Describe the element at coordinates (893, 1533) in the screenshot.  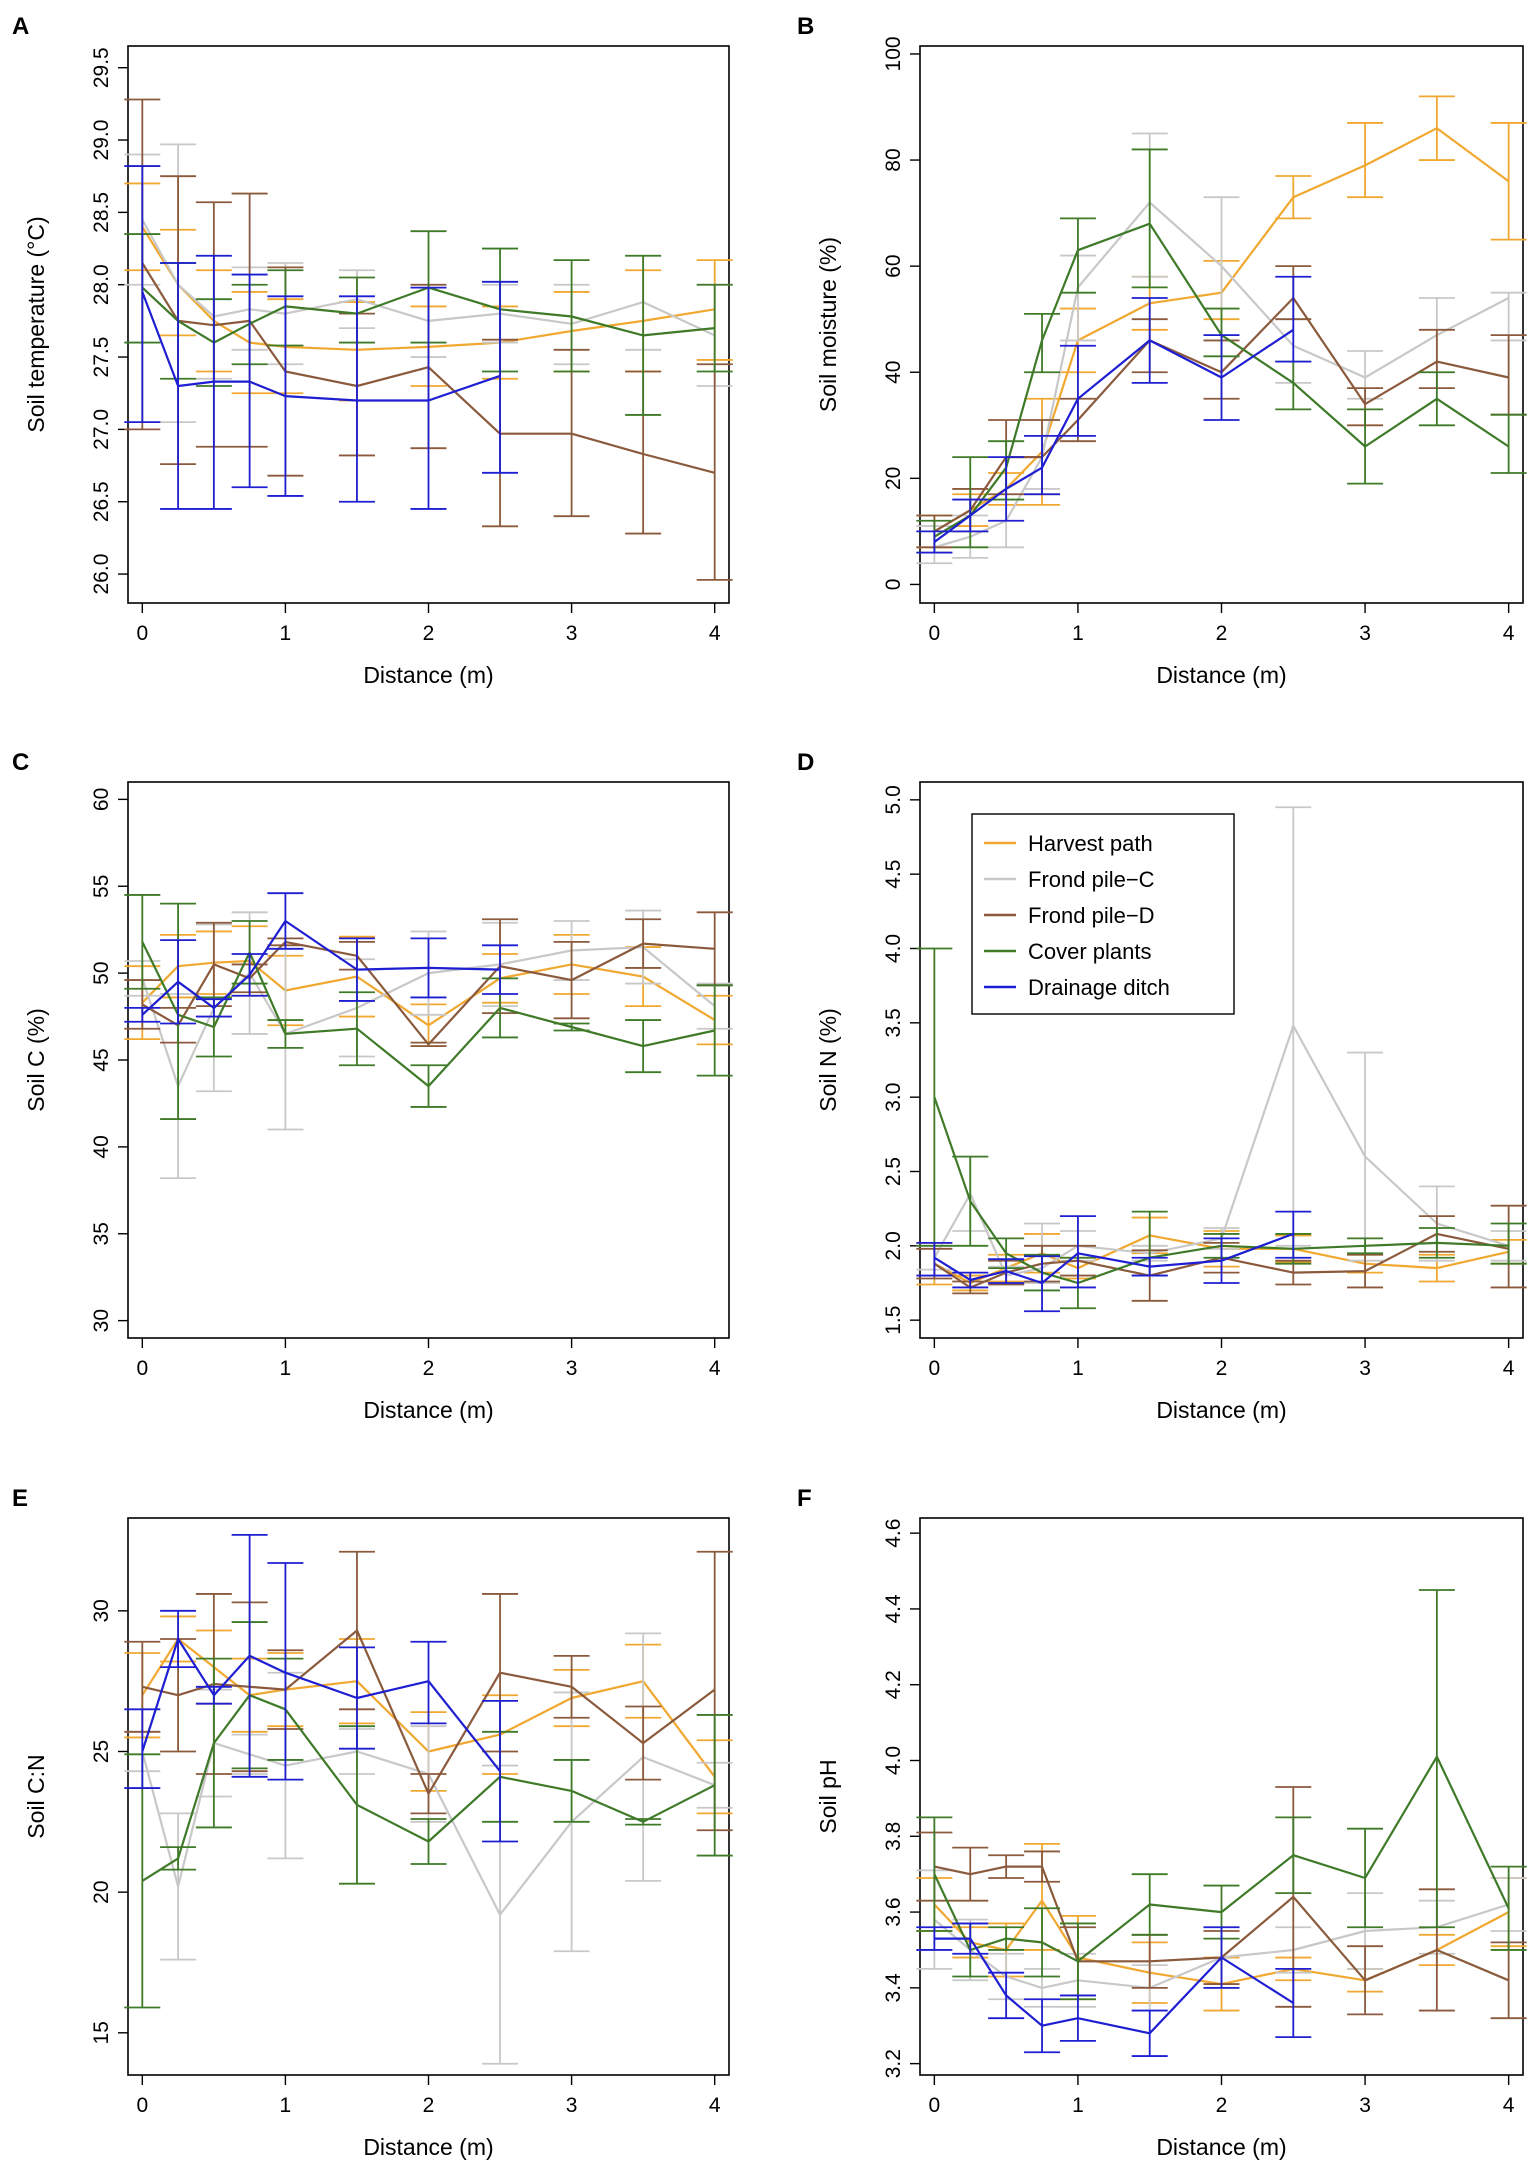
I see `y-tick-label: 4.6` at that location.